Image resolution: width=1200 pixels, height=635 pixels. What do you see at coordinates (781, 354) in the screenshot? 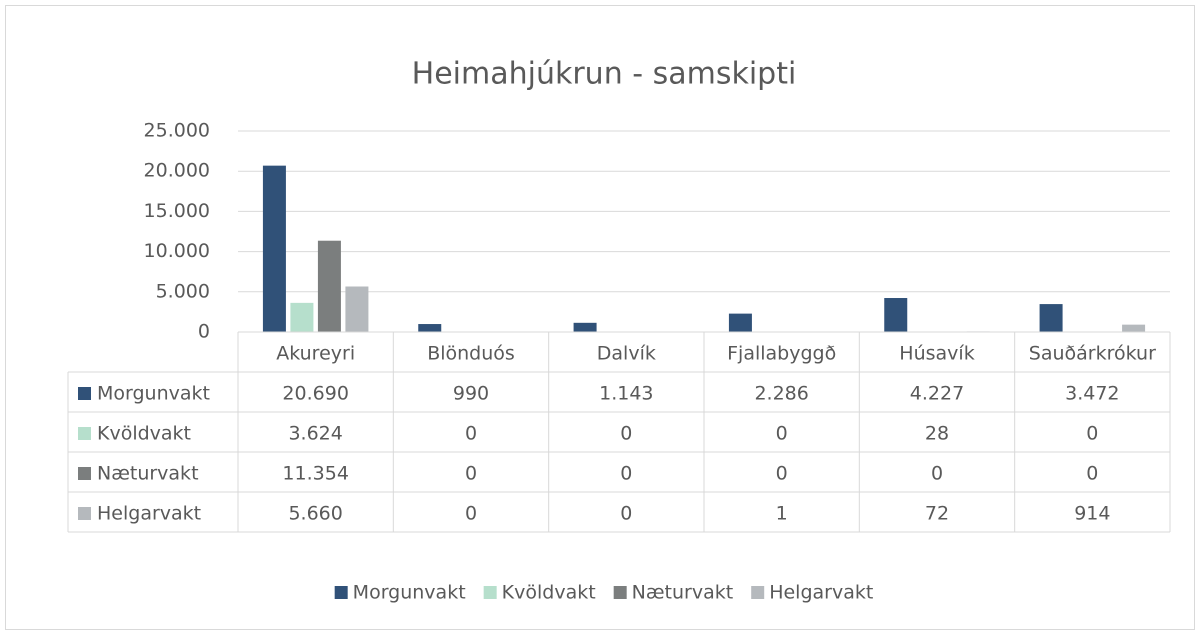
I see `x-tick-label: Fjallabyggð` at bounding box center [781, 354].